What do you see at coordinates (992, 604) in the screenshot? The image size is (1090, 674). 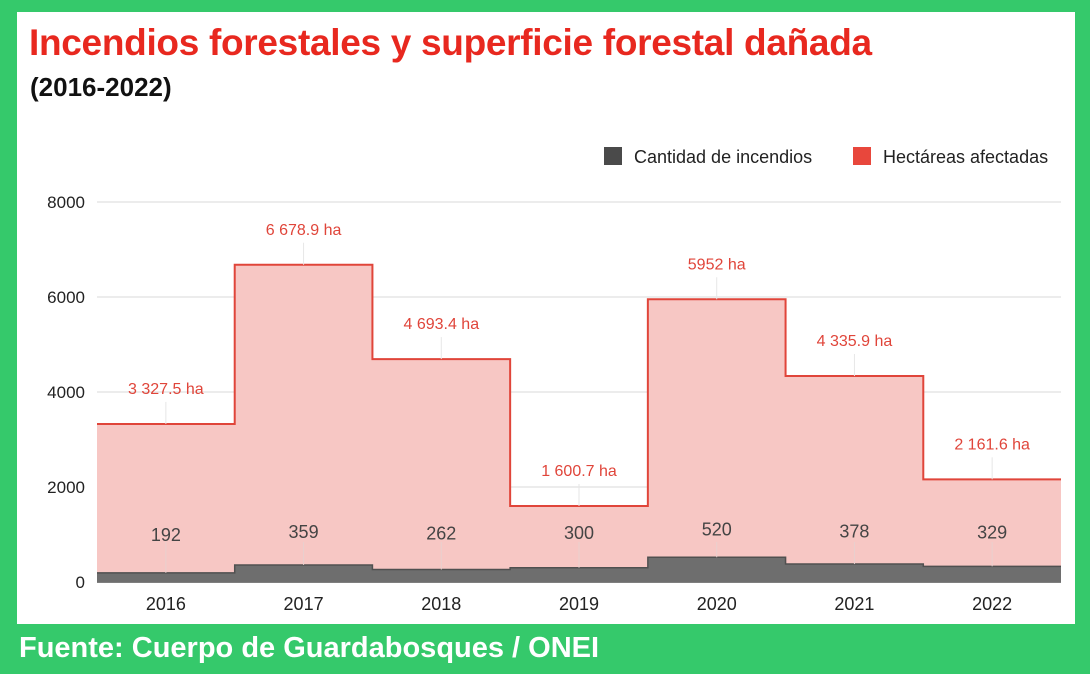 I see `x-tick-label: 2022` at bounding box center [992, 604].